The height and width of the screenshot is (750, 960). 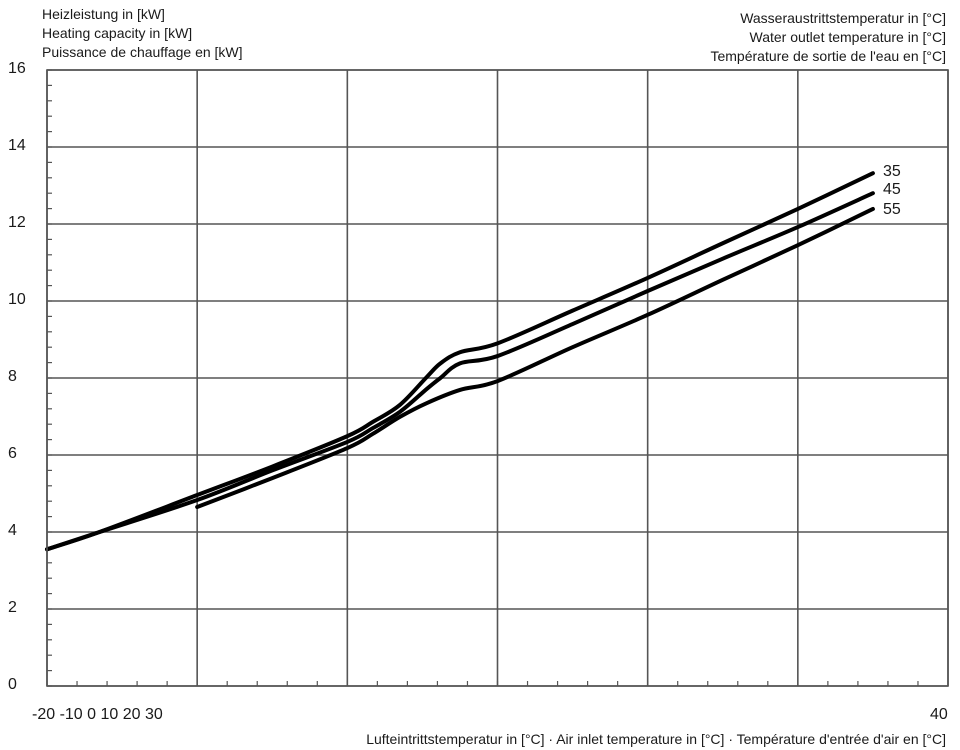 What do you see at coordinates (843, 18) in the screenshot?
I see `legend-title-de: Wasseraustrittstemperatur in [°C]` at bounding box center [843, 18].